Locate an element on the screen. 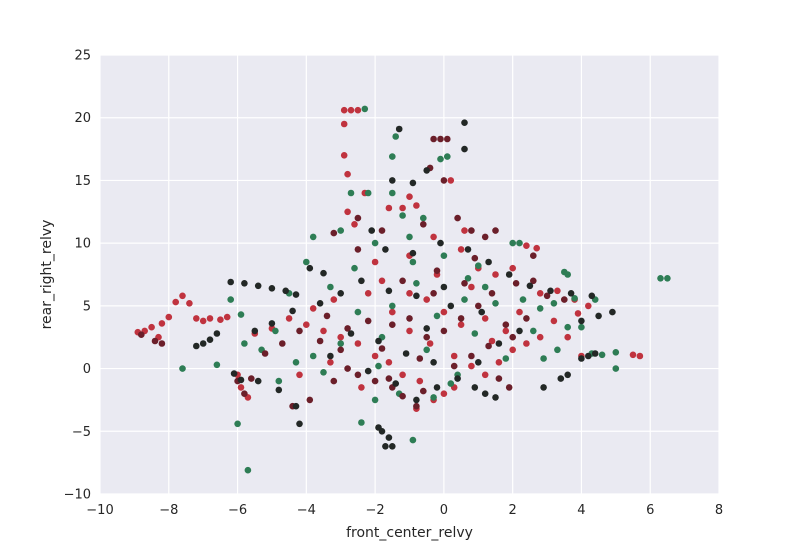 The height and width of the screenshot is (550, 800). y-tick-label: −5 is located at coordinates (81, 432).